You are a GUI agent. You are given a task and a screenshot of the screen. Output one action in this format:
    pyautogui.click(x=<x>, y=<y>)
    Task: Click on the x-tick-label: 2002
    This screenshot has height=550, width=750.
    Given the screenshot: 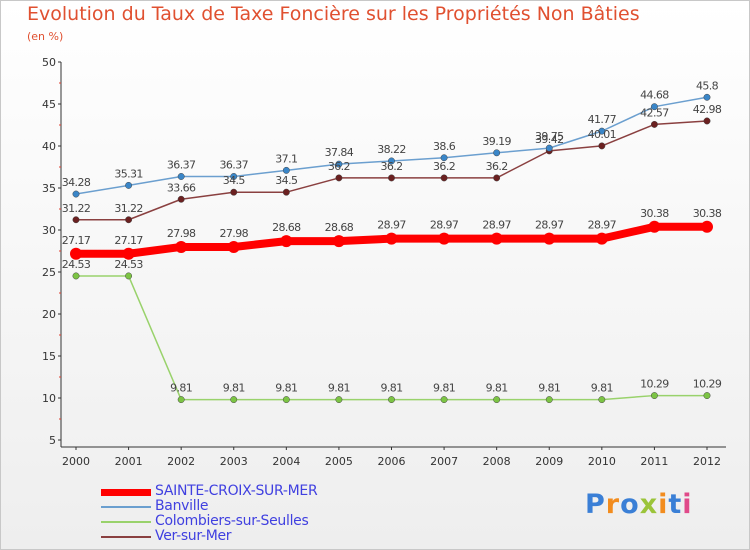 What is the action you would take?
    pyautogui.click(x=181, y=461)
    